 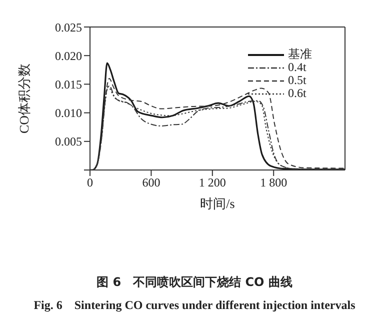 I want to click on caption: Fig. 6 Sintering CO curves under different injection intervals, so click(x=194, y=305).